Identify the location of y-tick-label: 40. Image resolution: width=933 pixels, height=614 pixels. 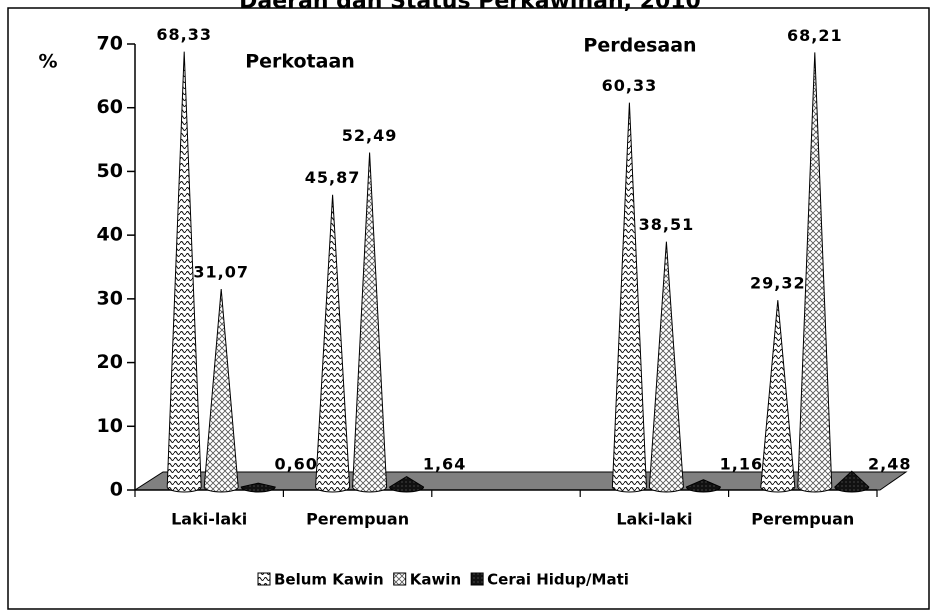
(110, 235).